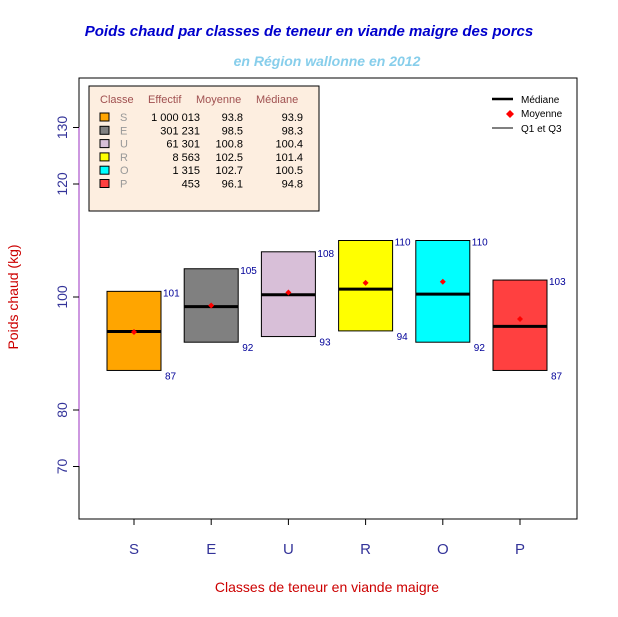  I want to click on table-cell: 301 231, so click(180, 131).